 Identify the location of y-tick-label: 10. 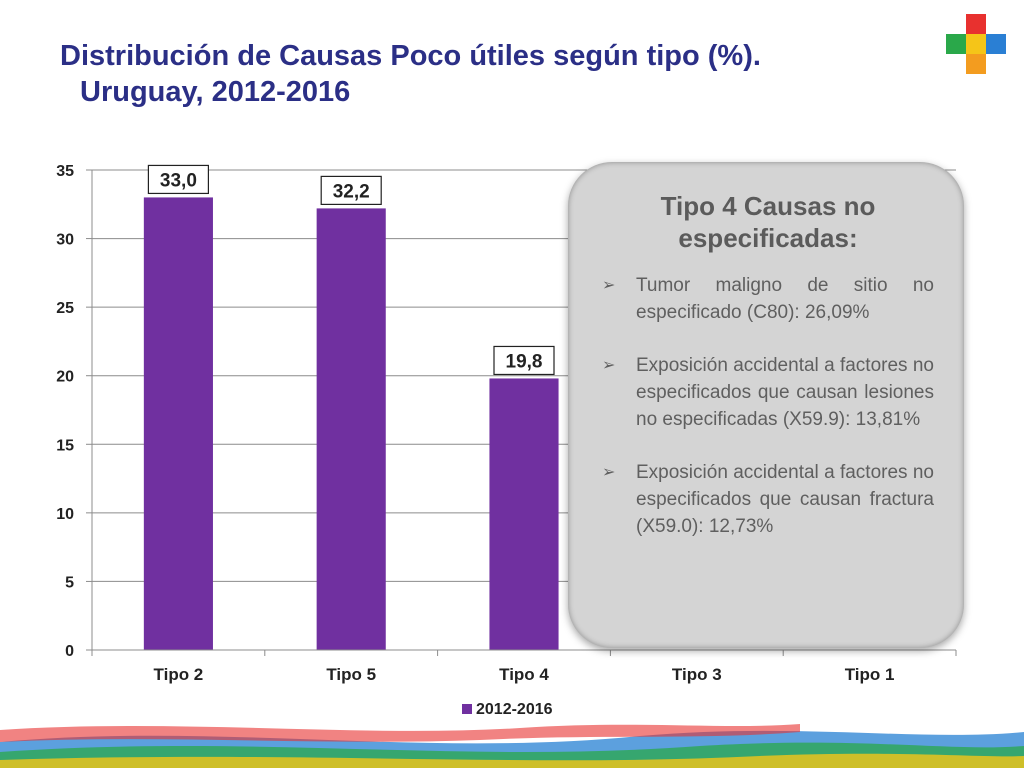
(65, 514).